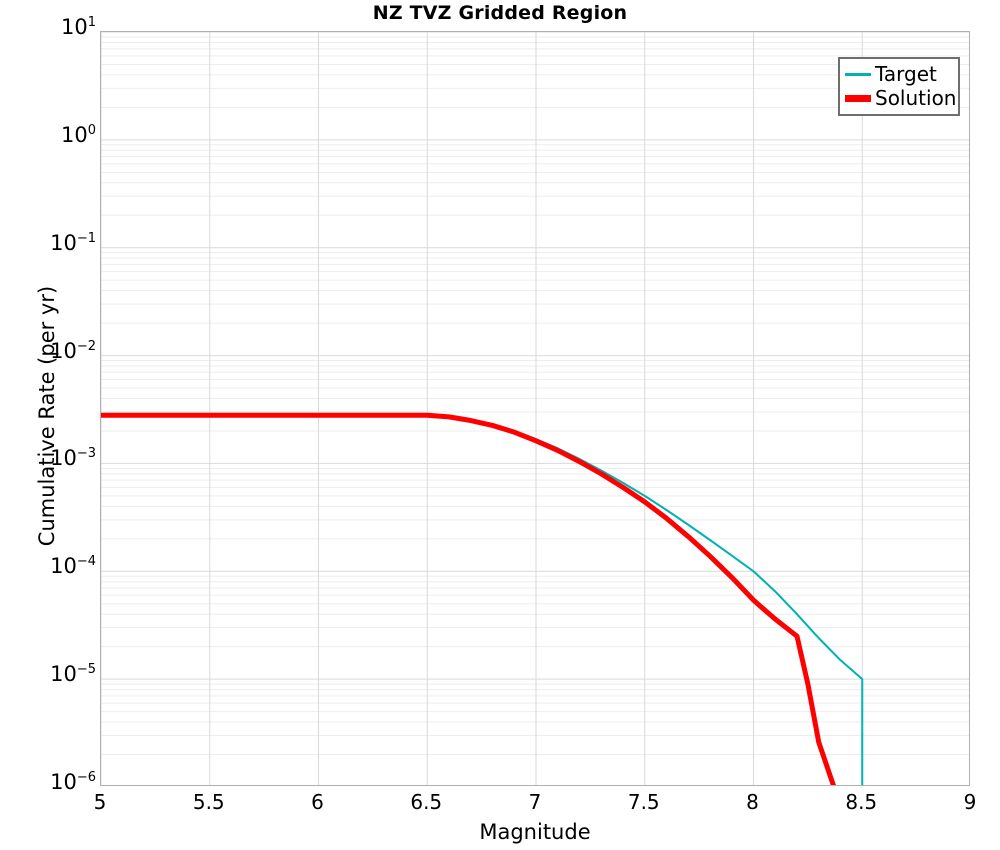 The height and width of the screenshot is (850, 1000). Describe the element at coordinates (73, 674) in the screenshot. I see `y-tick-label: 10⁻⁵` at that location.